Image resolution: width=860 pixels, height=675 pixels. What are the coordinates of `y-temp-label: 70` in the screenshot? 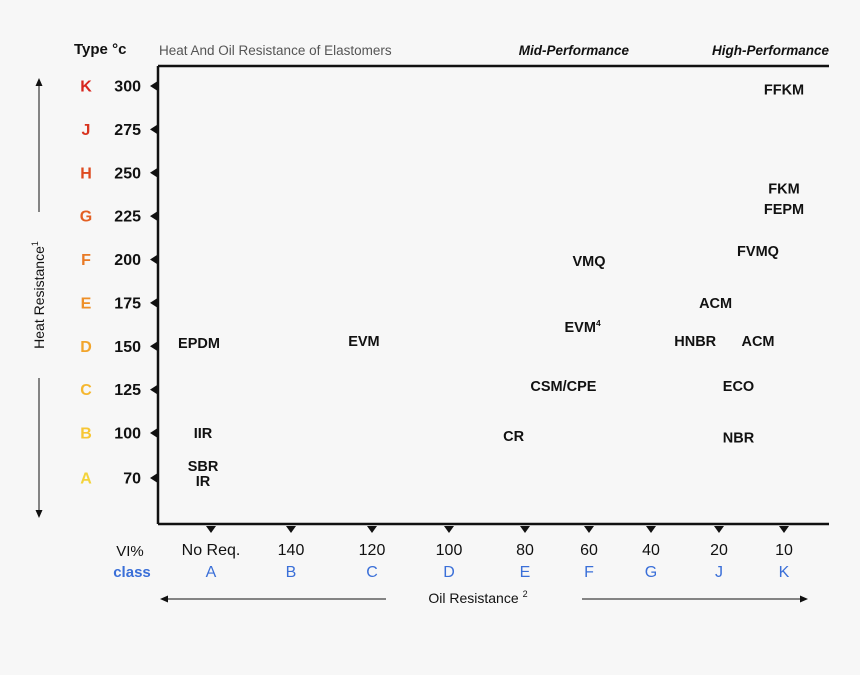 It's located at (132, 479).